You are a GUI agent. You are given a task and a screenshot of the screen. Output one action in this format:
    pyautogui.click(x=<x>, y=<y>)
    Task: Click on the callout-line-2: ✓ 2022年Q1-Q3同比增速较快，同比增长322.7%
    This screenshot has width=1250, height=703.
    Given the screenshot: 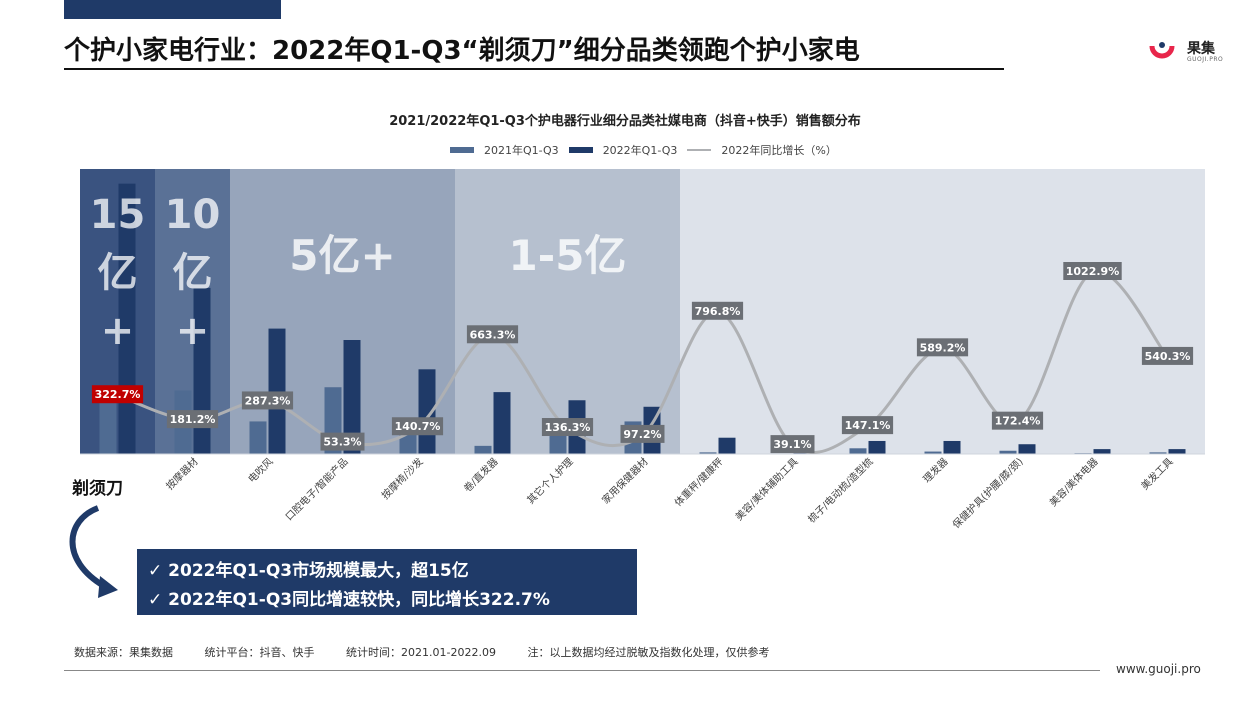 What is the action you would take?
    pyautogui.click(x=349, y=600)
    